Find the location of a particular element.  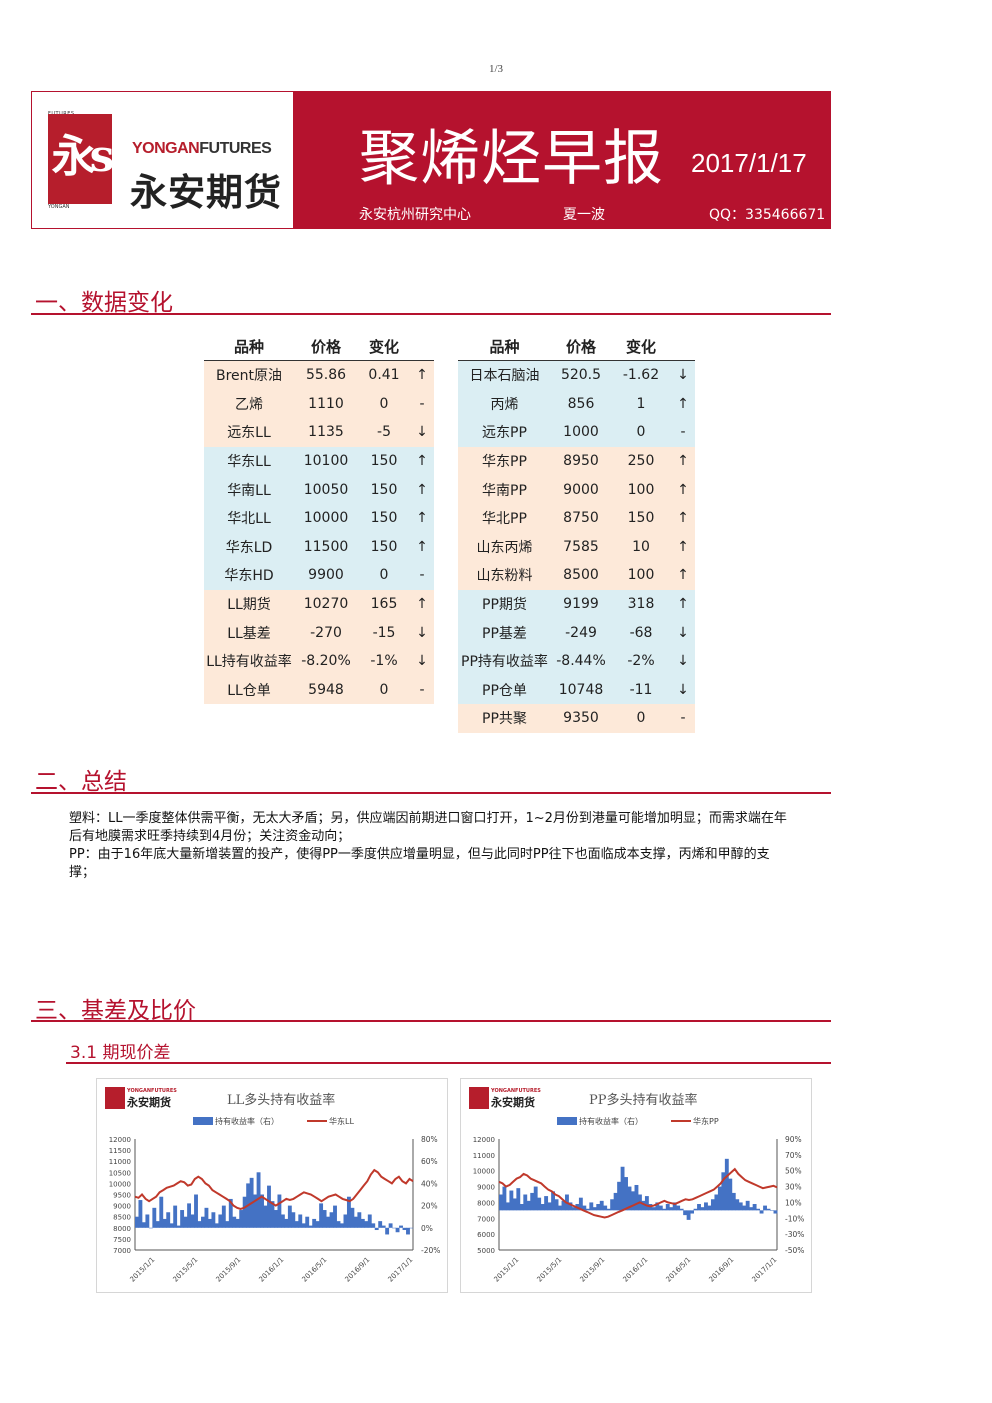

cell-change: 0 is located at coordinates (384, 575).